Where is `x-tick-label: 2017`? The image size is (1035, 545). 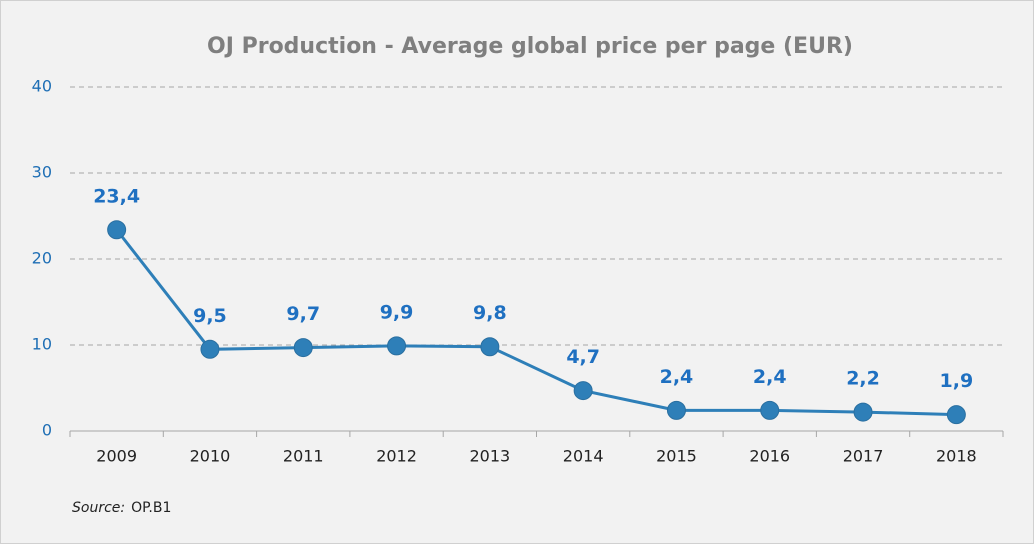 x-tick-label: 2017 is located at coordinates (863, 456).